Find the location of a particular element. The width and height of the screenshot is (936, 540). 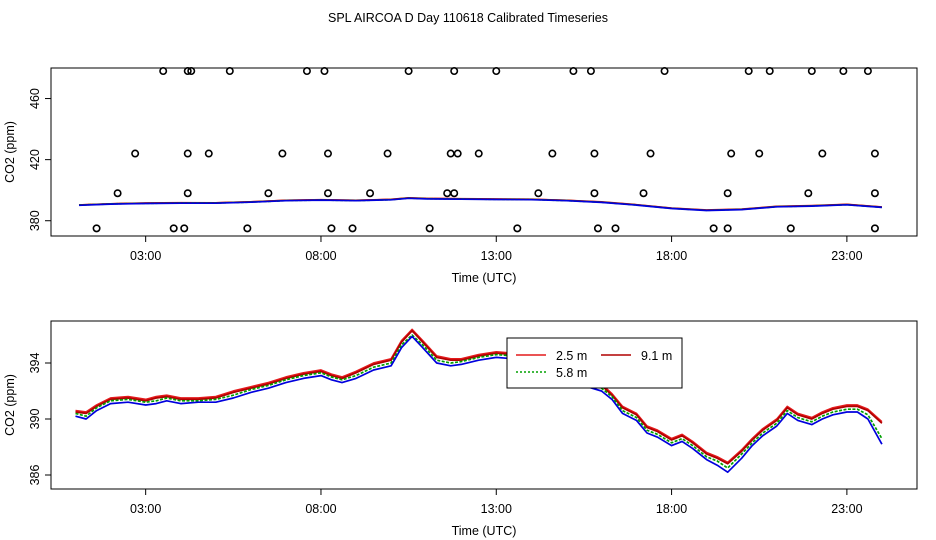

legend-label-5-8m: 5.8 m is located at coordinates (571, 373).